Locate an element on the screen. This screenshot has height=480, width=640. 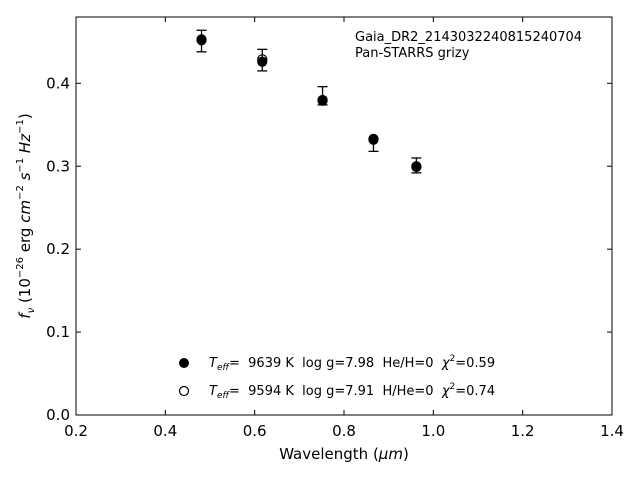
y-axis-title: fν (10−26 erg cm−2 s−1 Hz−1) is located at coordinates (26, 215).